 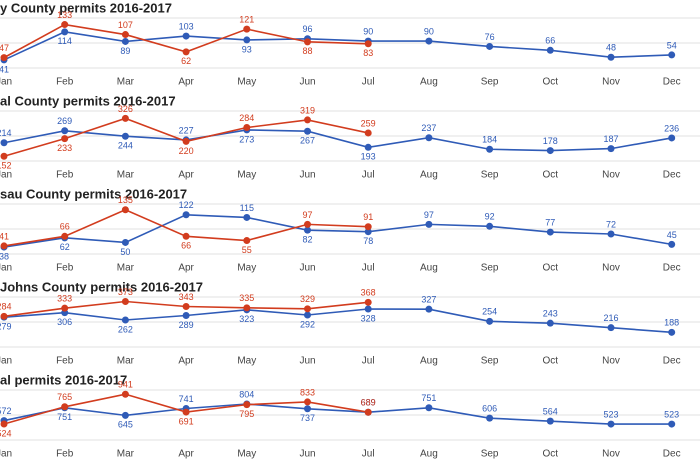 I want to click on x-tick-label: May, so click(x=246, y=82).